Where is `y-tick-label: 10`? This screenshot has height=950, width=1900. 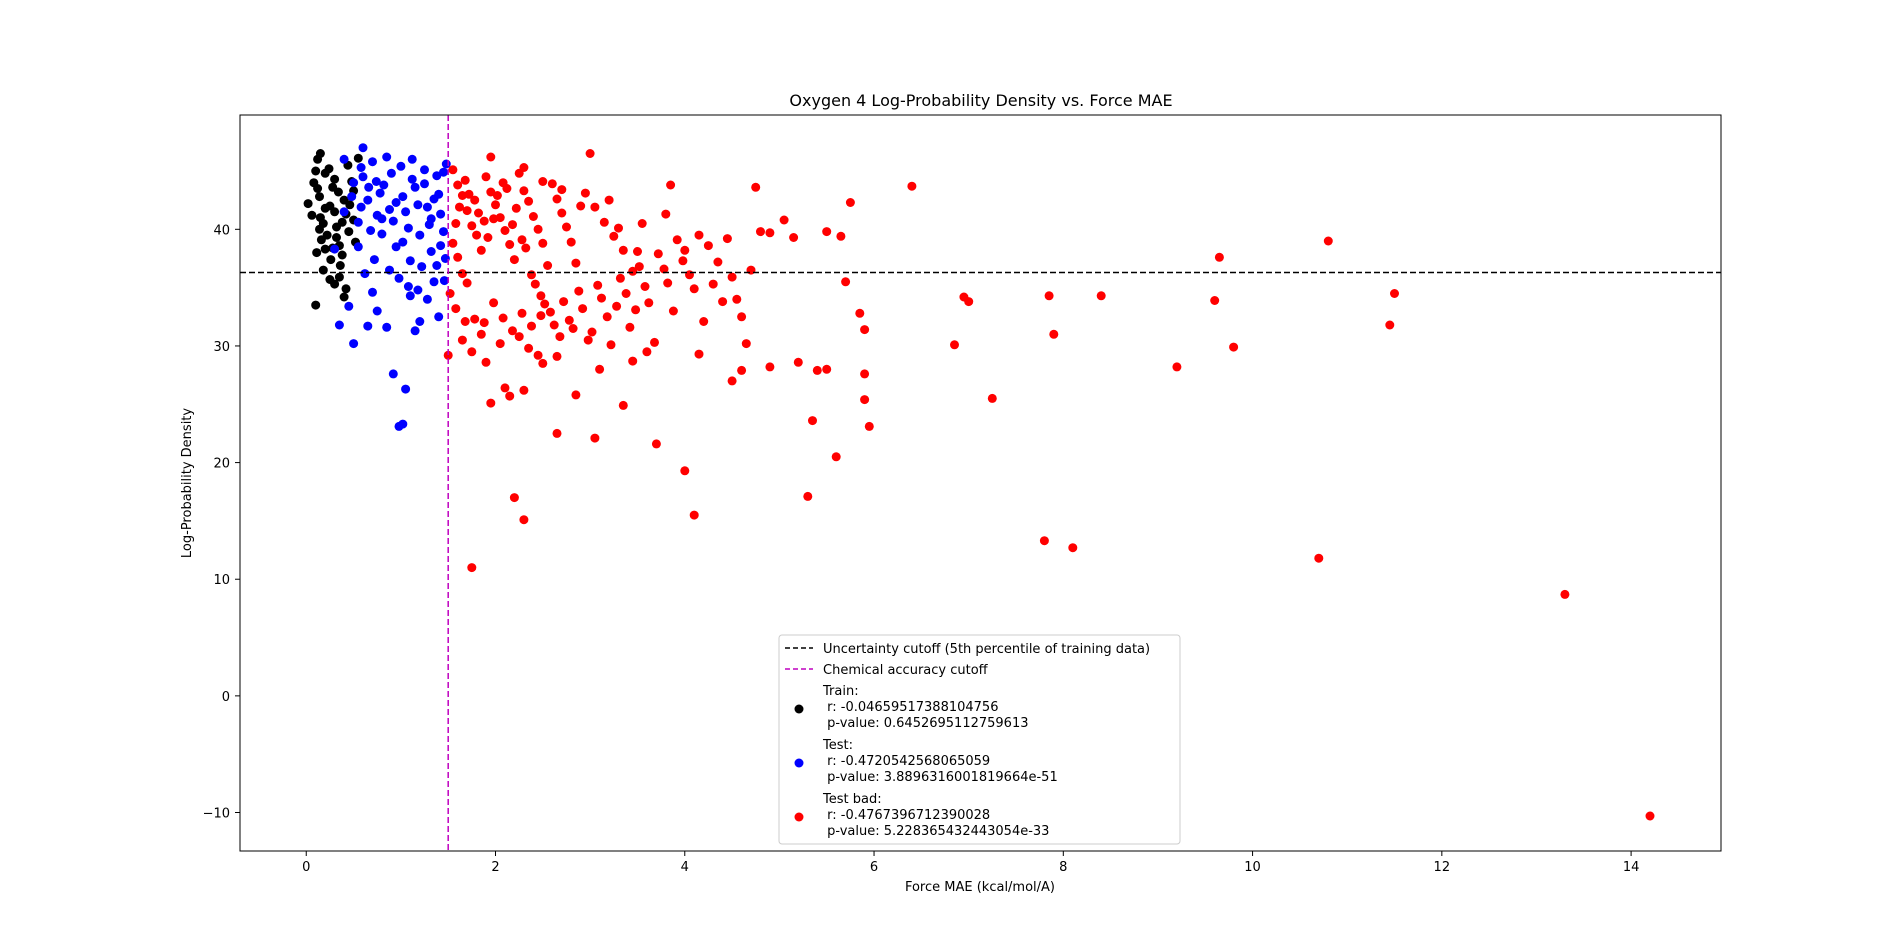 y-tick-label: 10 is located at coordinates (221, 580).